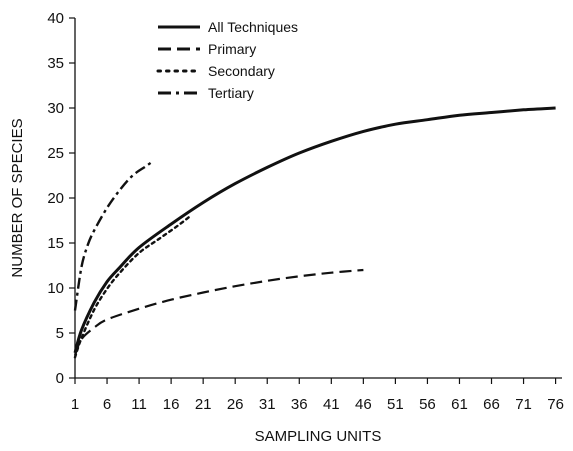 The height and width of the screenshot is (451, 573). Describe the element at coordinates (395, 404) in the screenshot. I see `x-tick-label: 51` at that location.